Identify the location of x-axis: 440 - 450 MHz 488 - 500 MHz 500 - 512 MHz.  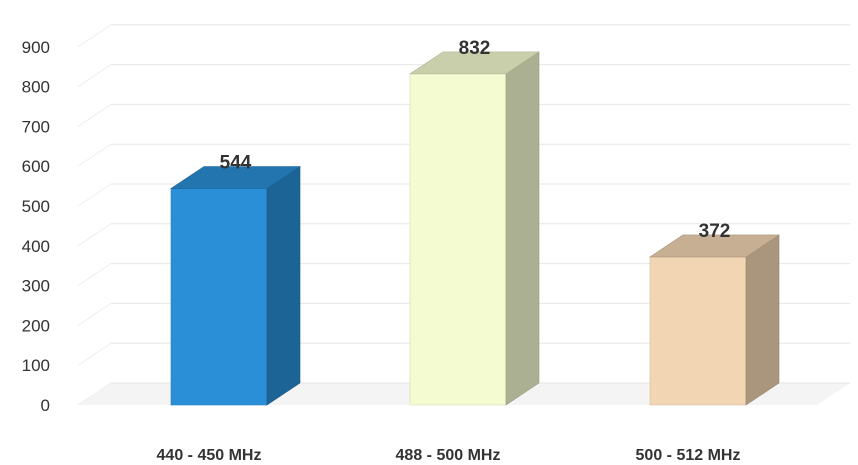
(449, 455).